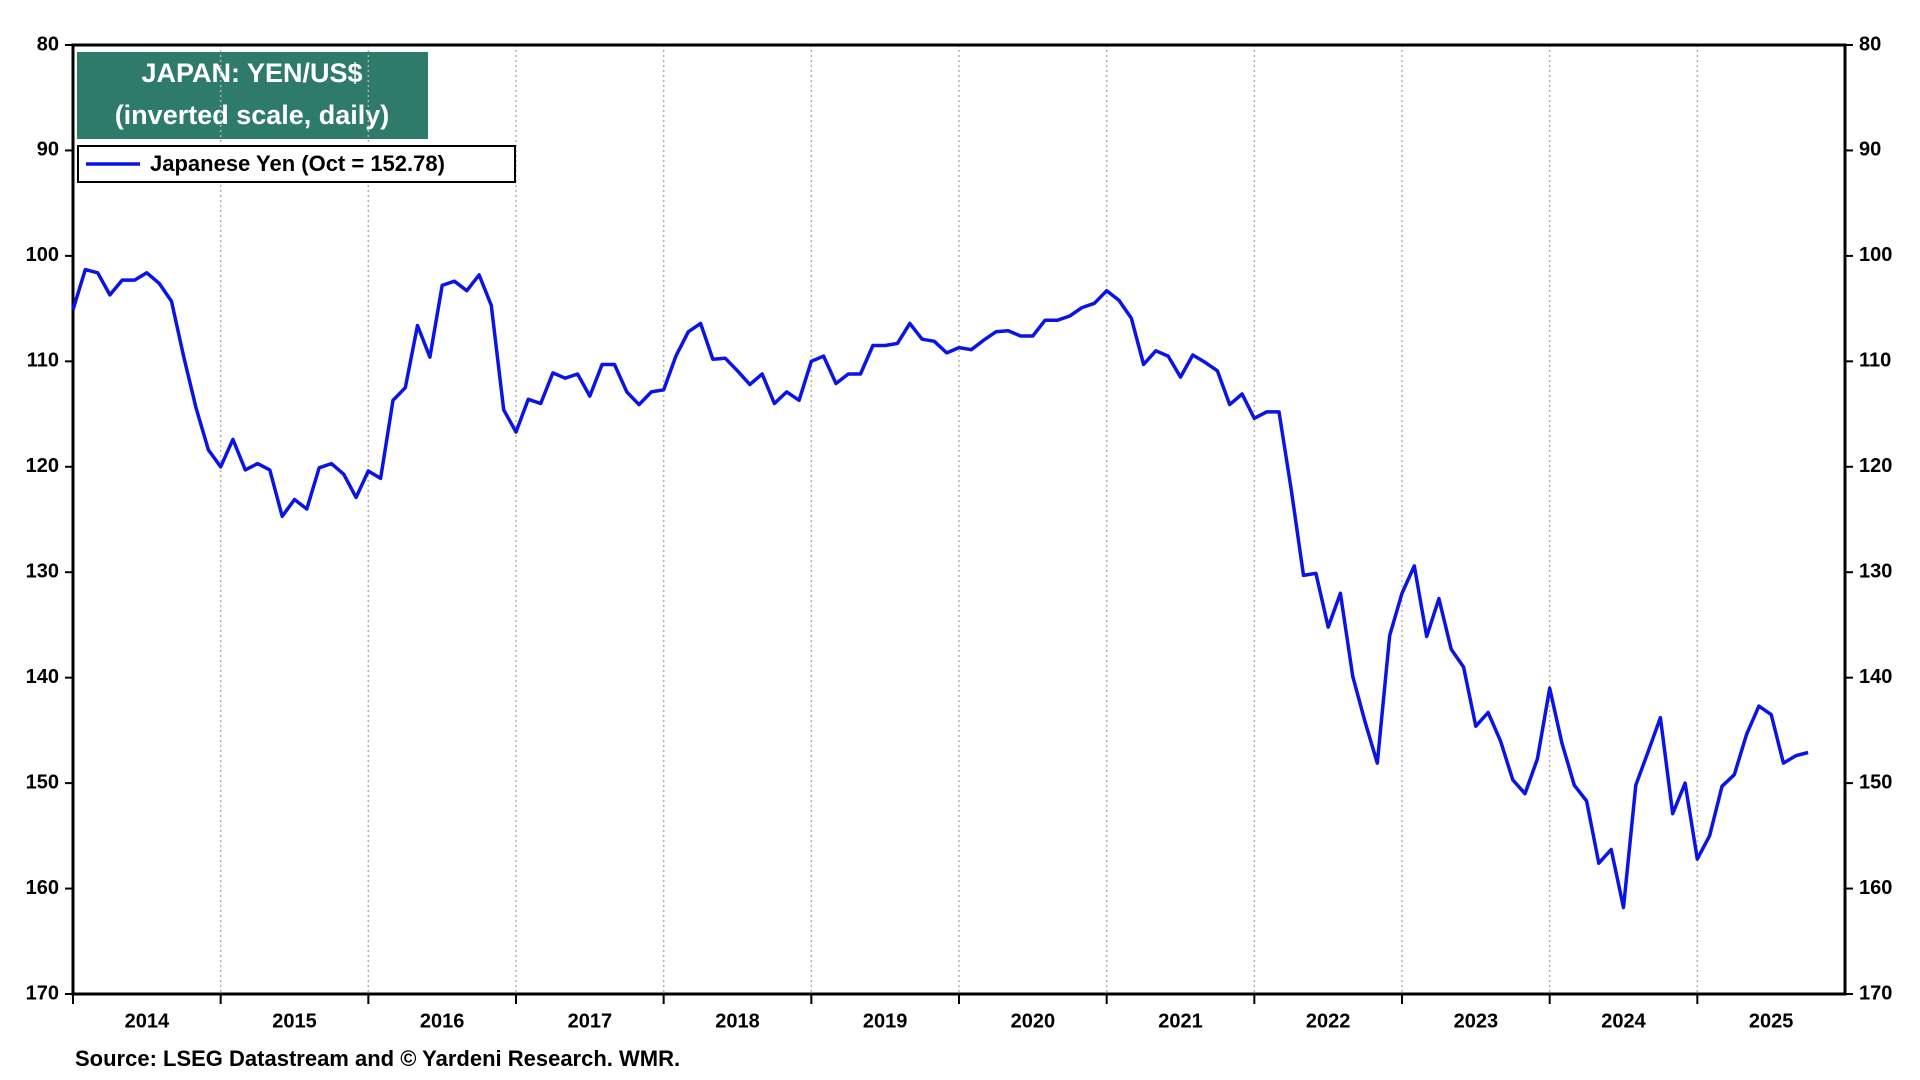 The width and height of the screenshot is (1920, 1080). I want to click on y-tick-label: 110, so click(43, 361).